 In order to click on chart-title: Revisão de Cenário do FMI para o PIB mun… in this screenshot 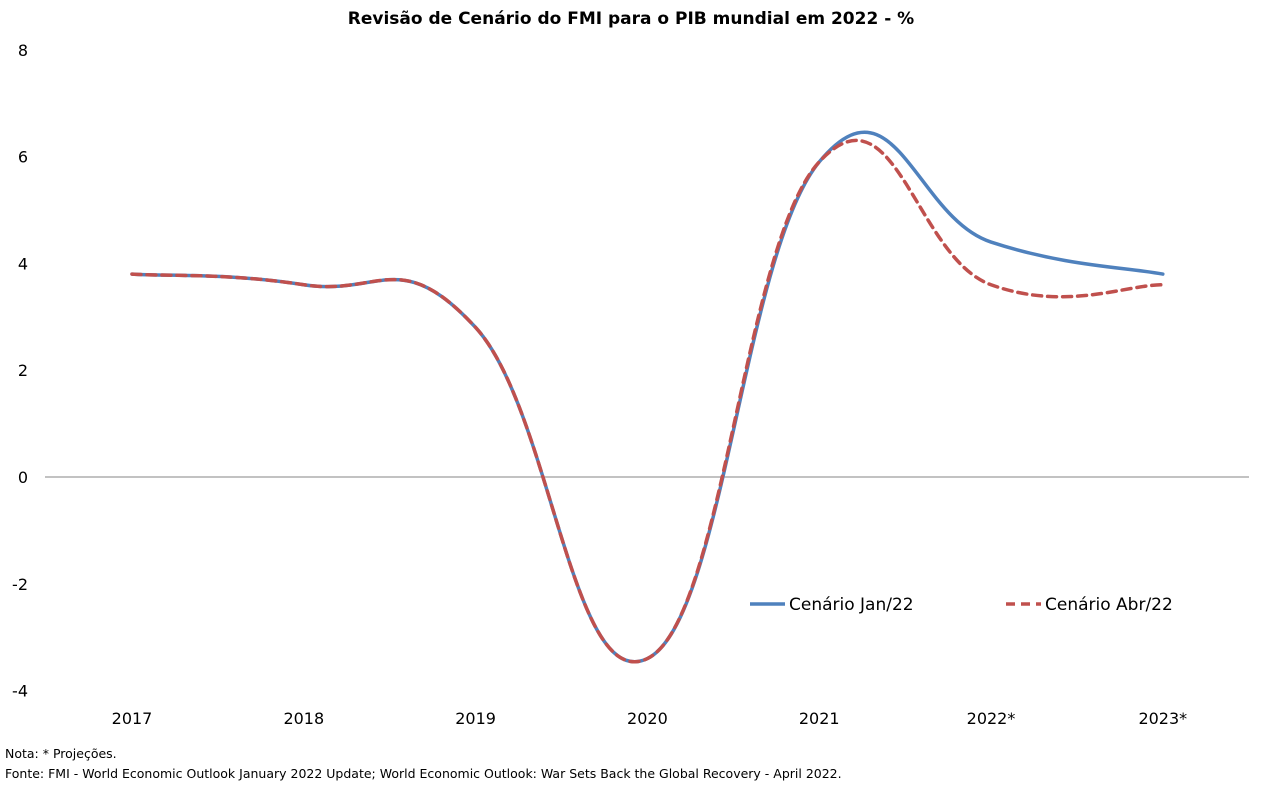, I will do `click(631, 19)`.